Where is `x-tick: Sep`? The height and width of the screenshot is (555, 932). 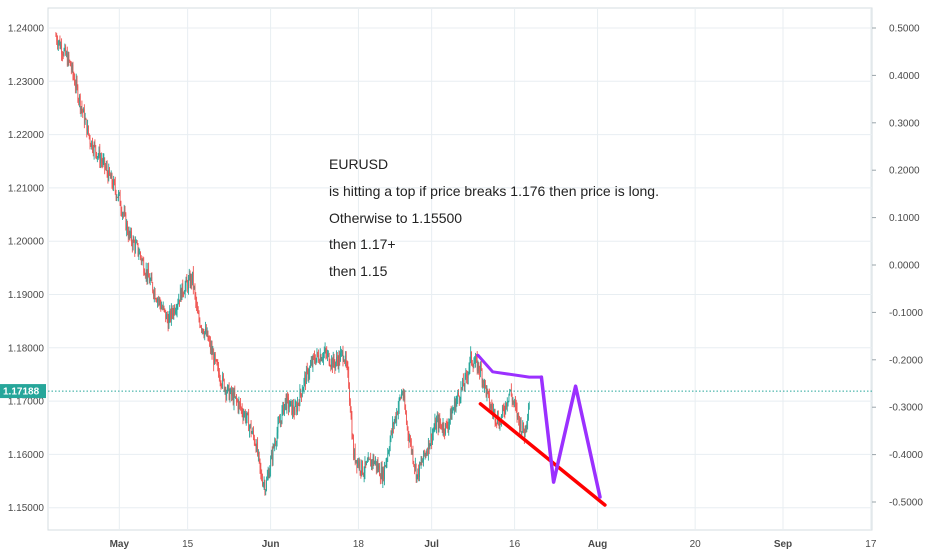
x-tick: Sep is located at coordinates (783, 544).